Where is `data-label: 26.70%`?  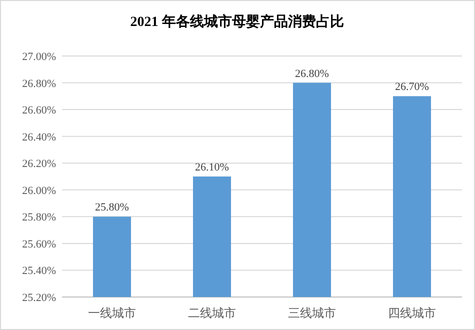
data-label: 26.70% is located at coordinates (412, 87).